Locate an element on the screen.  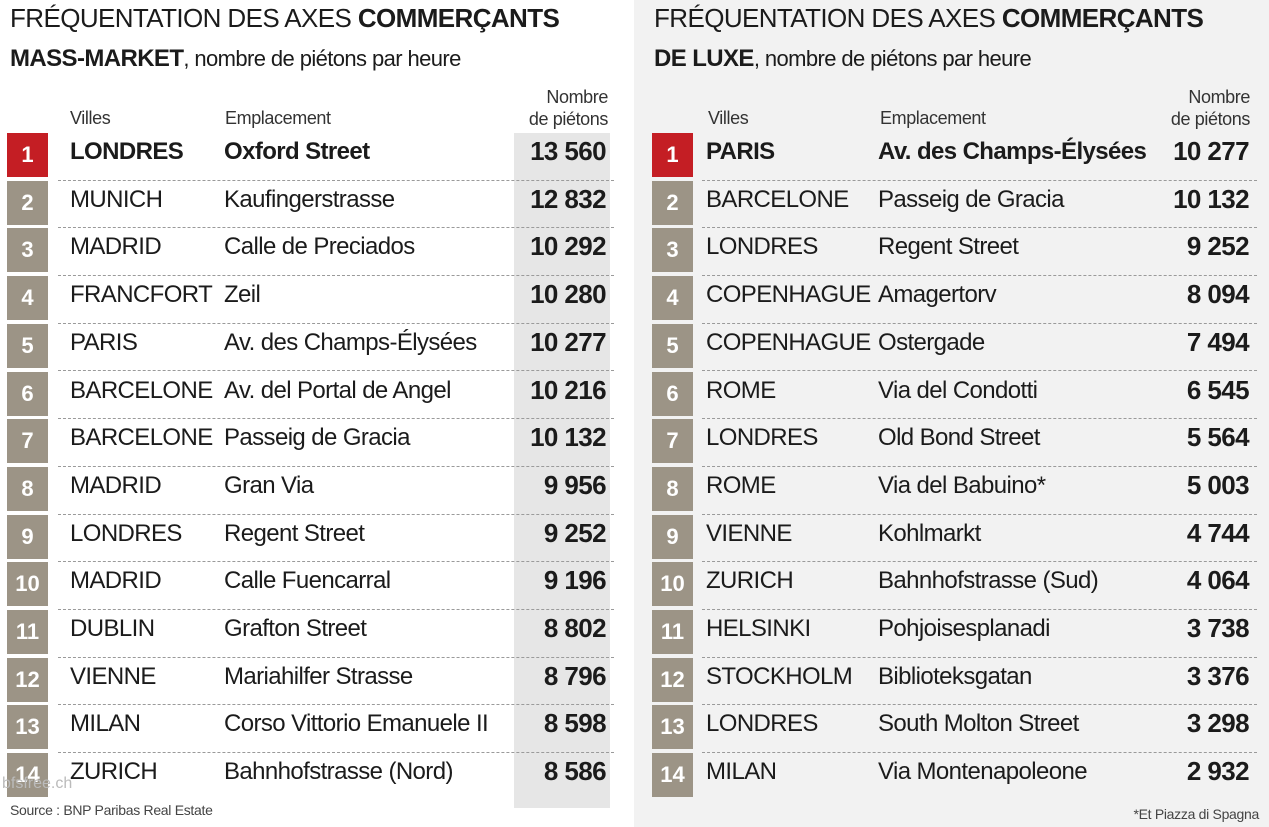
table-row: 10 ZURICH Bahnhofstrasse (Sud) 4 064 is located at coordinates (951, 586).